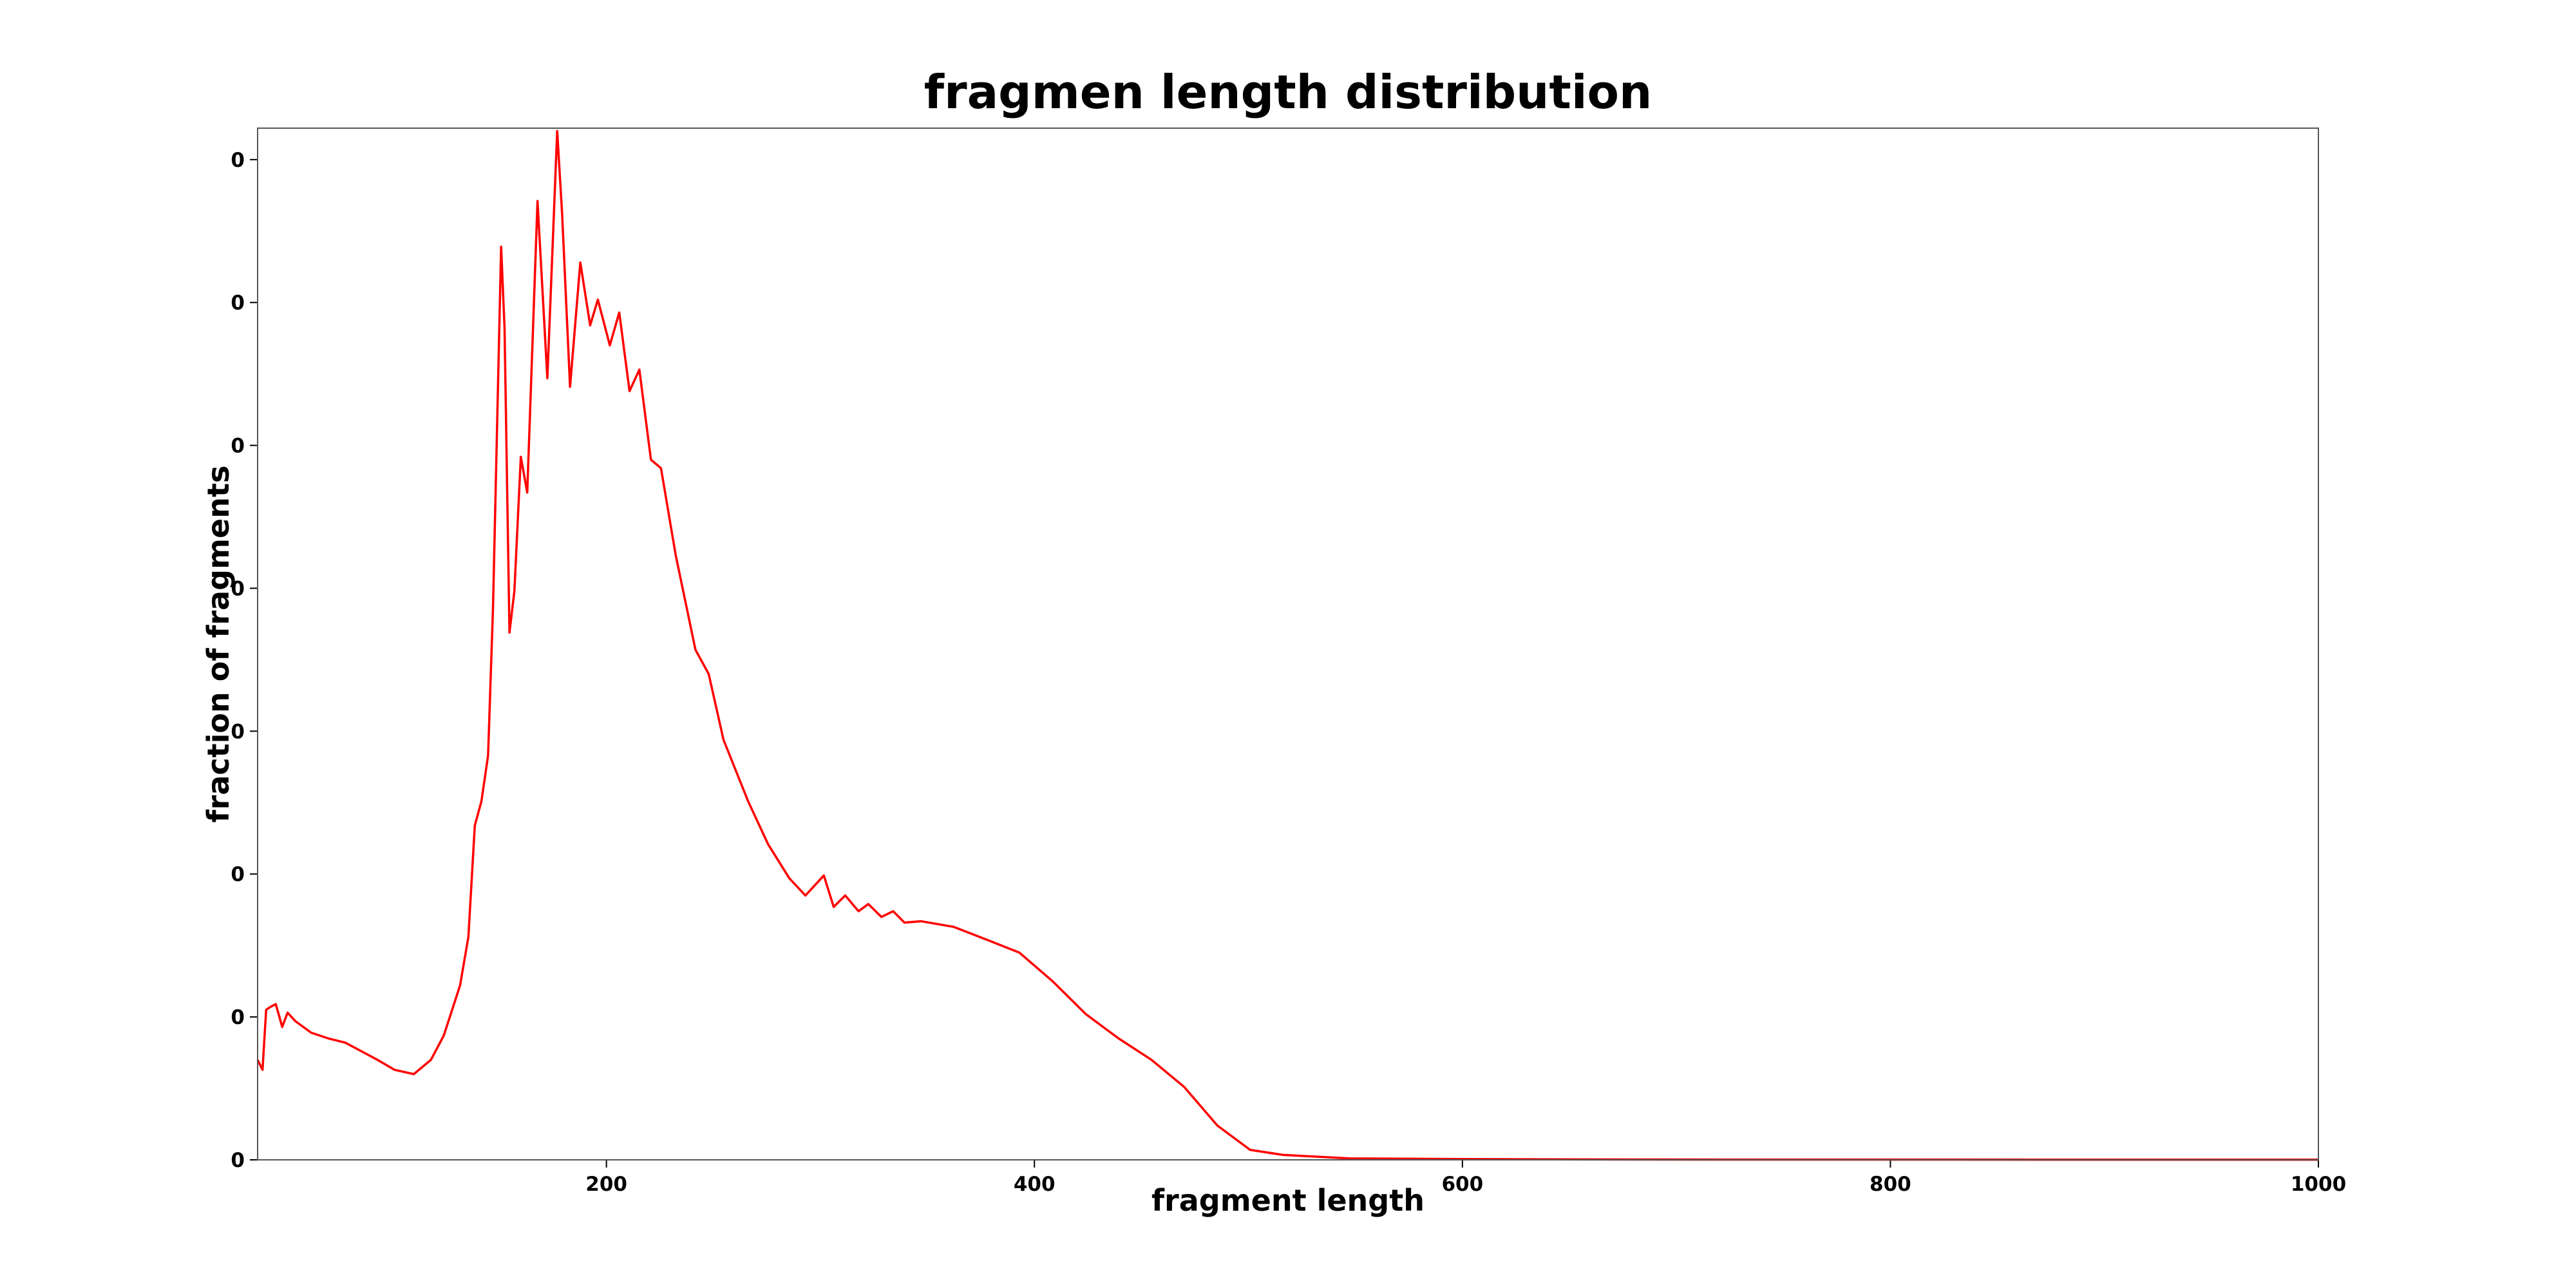 This screenshot has width=2576, height=1288. What do you see at coordinates (606, 1185) in the screenshot?
I see `x-tick-label: 200` at bounding box center [606, 1185].